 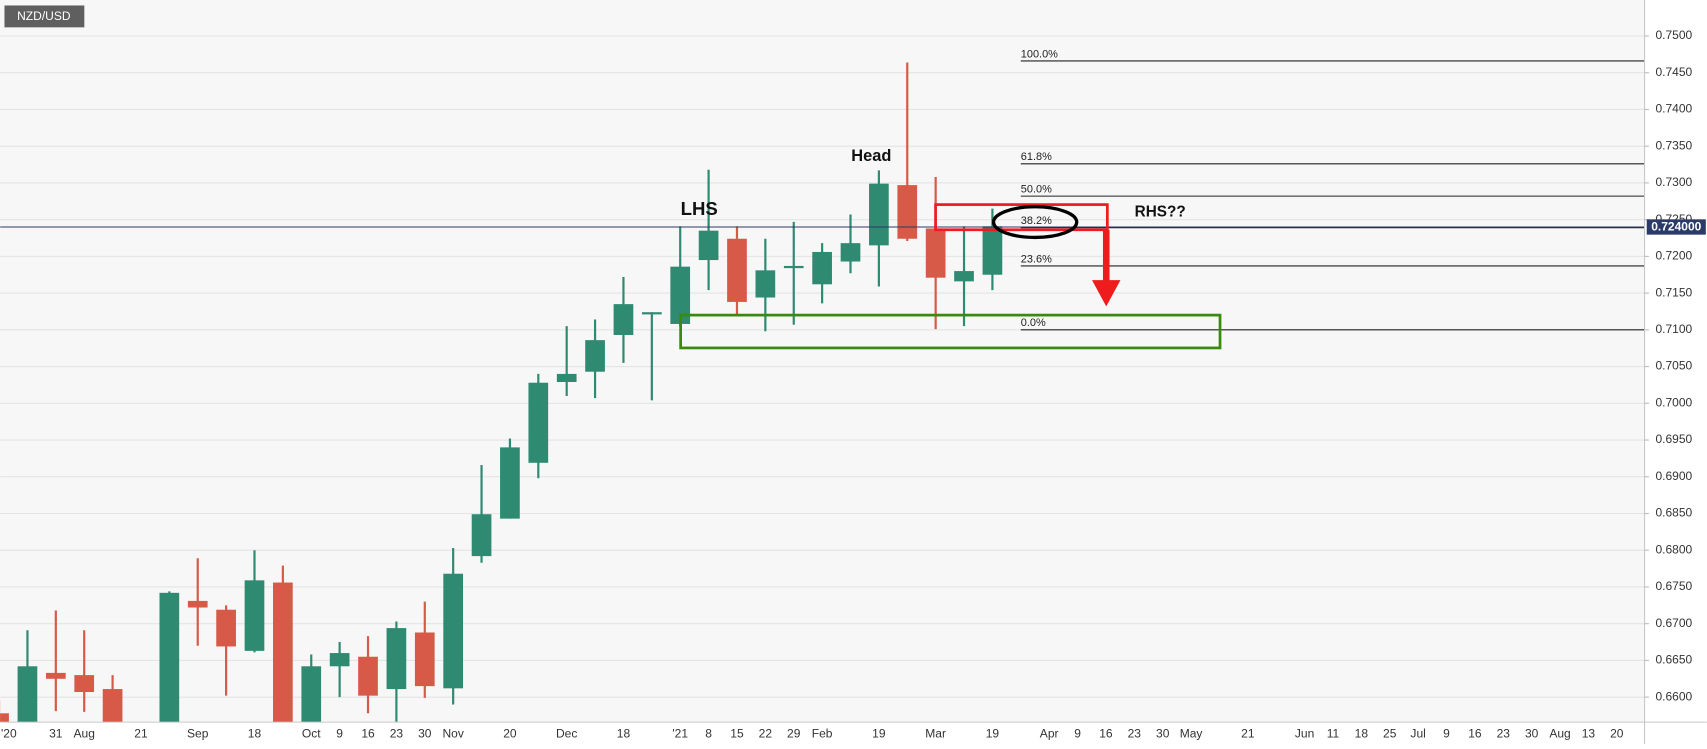 I want to click on current-price-label: 0.724000, so click(x=1676, y=227).